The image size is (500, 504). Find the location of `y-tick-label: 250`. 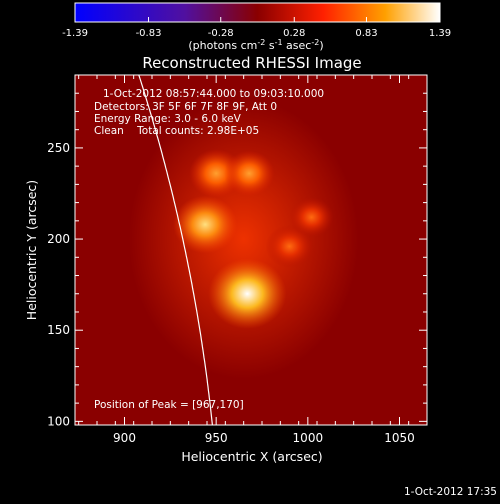

y-tick-label: 250 is located at coordinates (58, 148).